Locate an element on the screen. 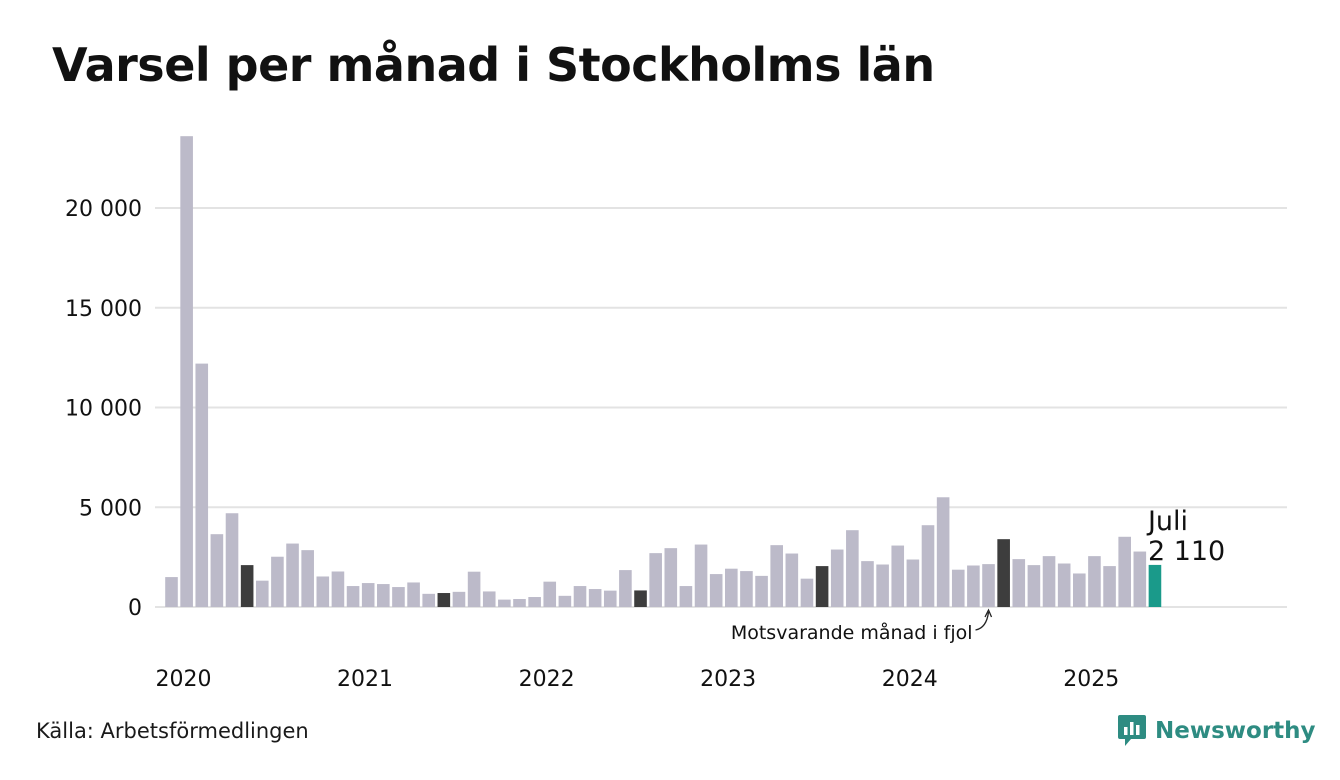 Image resolution: width=1340 pixels, height=780 pixels. x-tick-label: 2025 is located at coordinates (1091, 679).